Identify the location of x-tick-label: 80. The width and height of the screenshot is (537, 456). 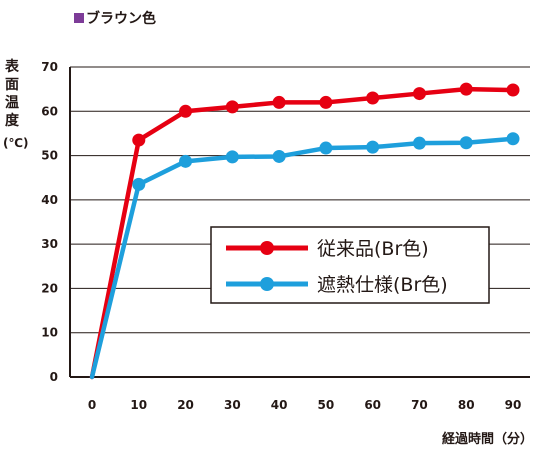
(466, 405).